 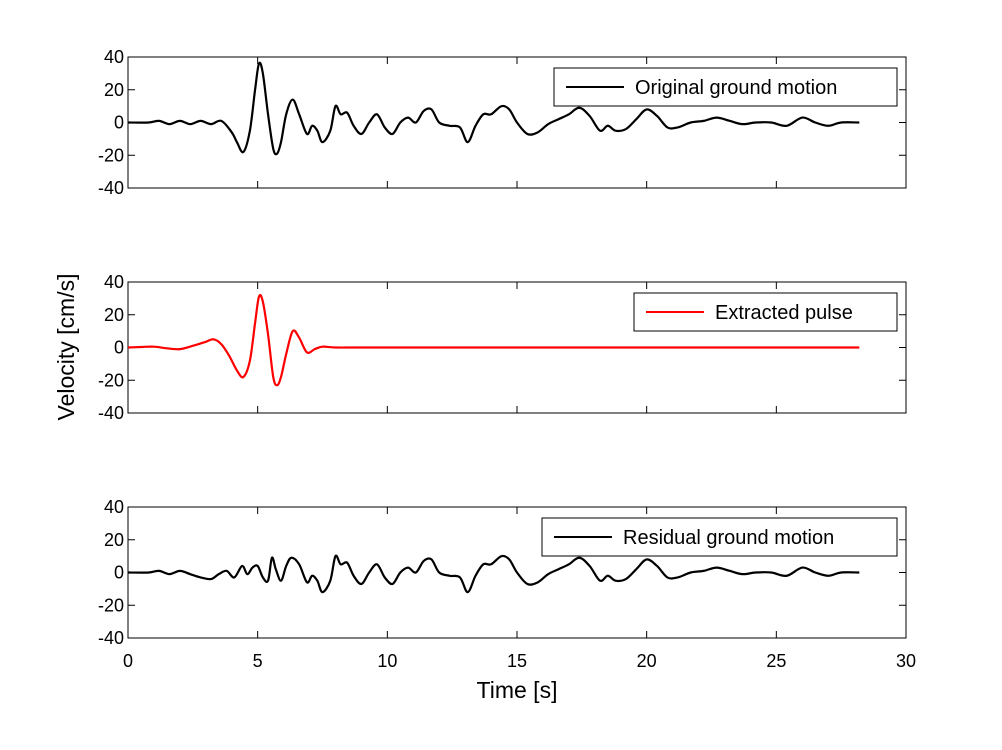 I want to click on x-axis-label: Time [s], so click(x=517, y=690).